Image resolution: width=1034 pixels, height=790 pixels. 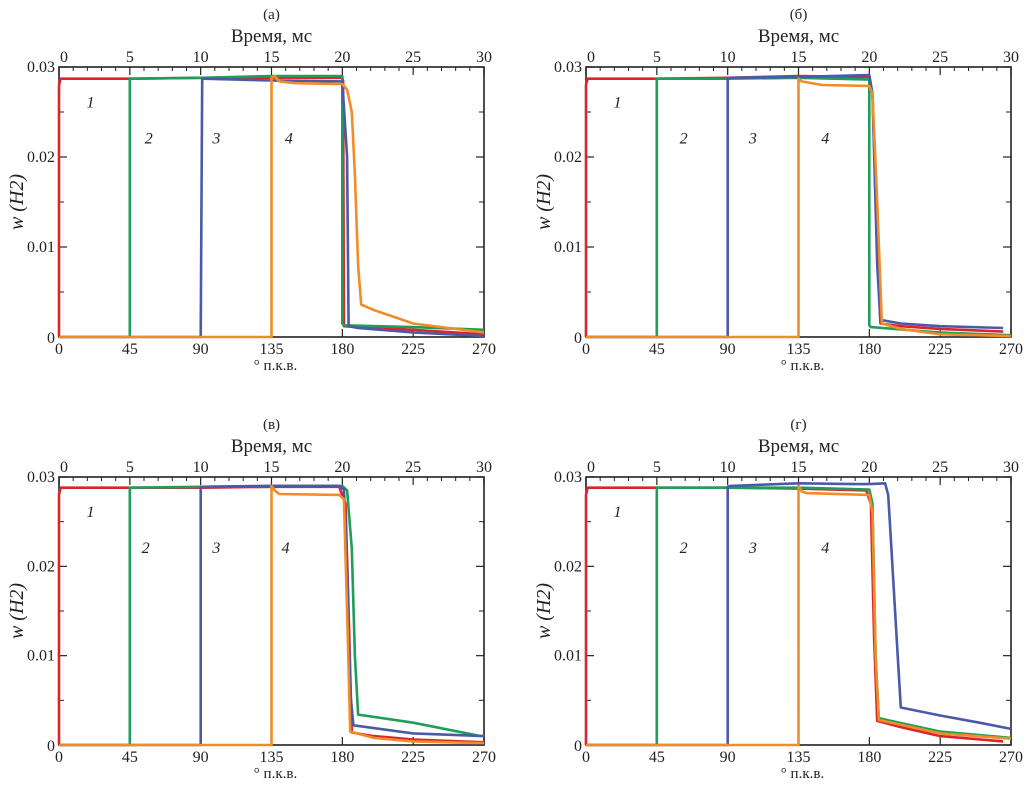 I want to click on panel-label: (б), so click(x=799, y=15).